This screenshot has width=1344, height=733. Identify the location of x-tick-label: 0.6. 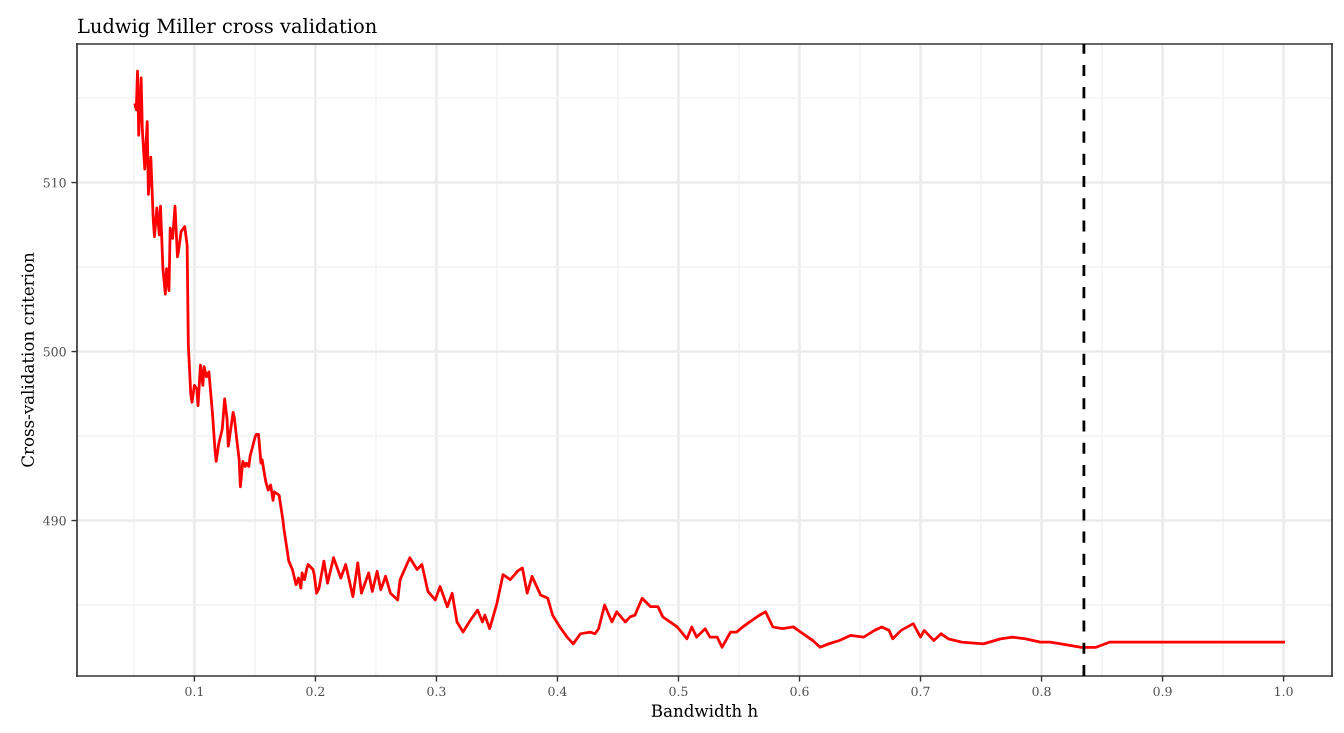
(799, 691).